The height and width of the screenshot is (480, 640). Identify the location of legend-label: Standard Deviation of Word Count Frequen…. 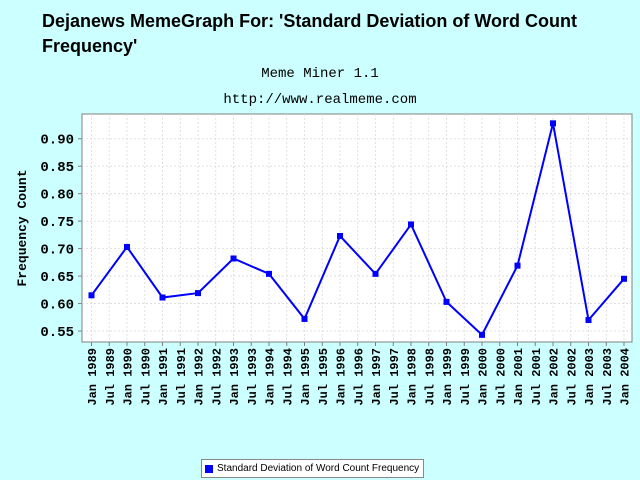
(318, 468).